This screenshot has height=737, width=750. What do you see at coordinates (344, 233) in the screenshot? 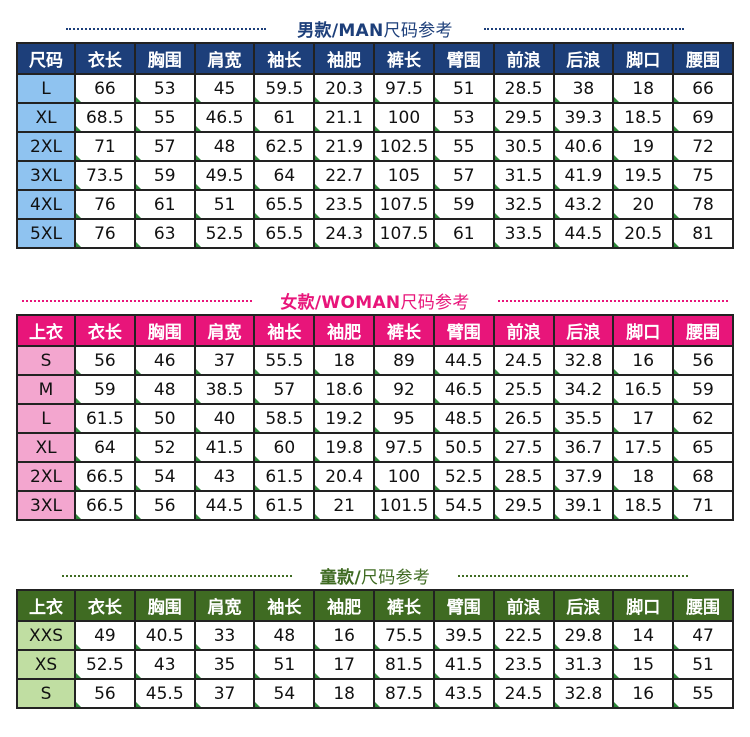
I see `men-value-text: 24.3` at bounding box center [344, 233].